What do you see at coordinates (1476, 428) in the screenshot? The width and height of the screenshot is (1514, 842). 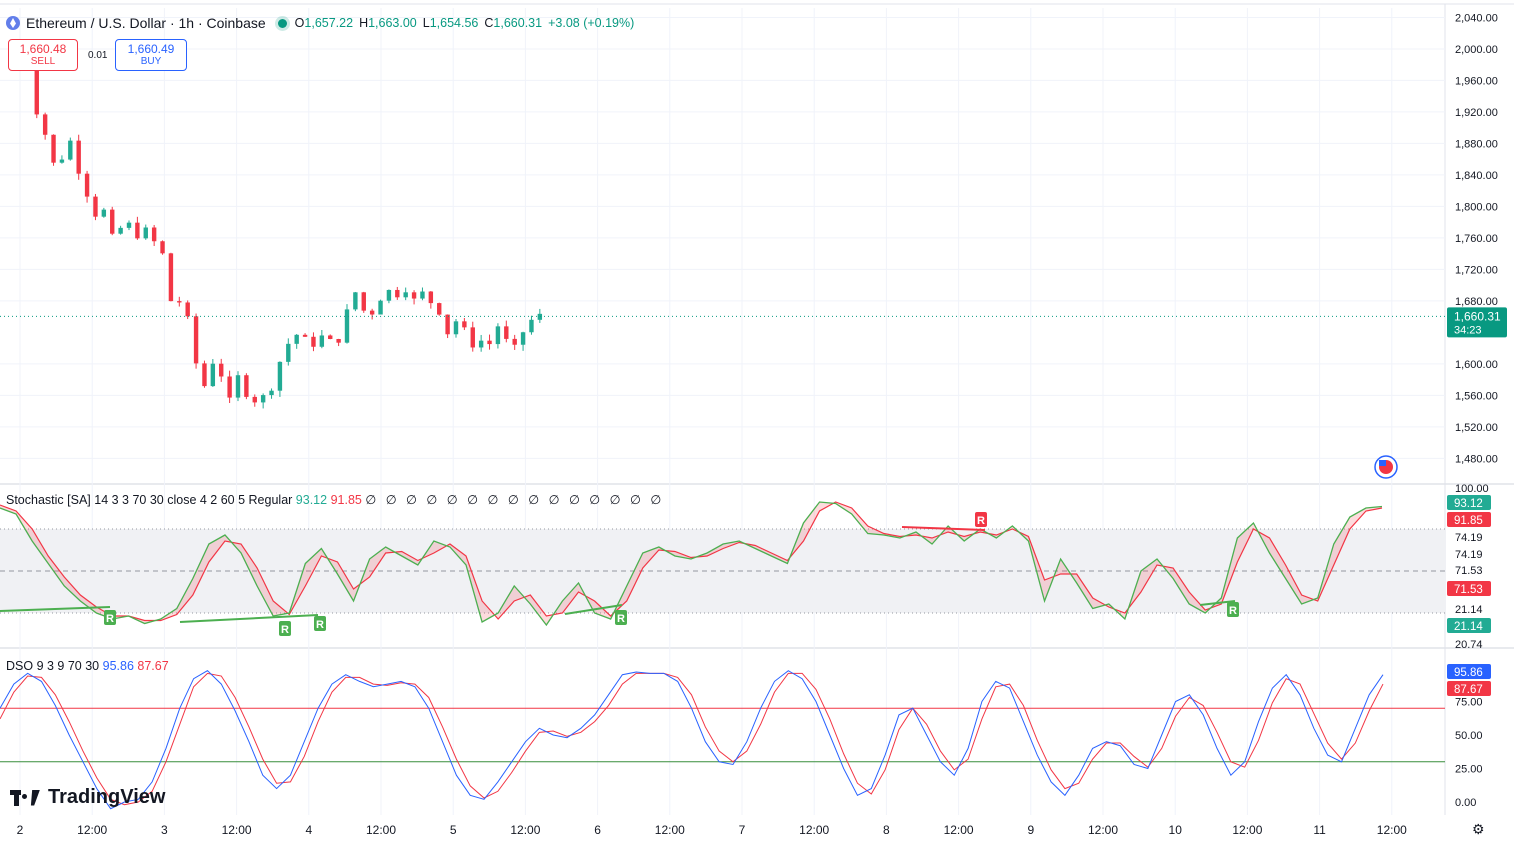 I see `price-tick-label: 1,520.00` at bounding box center [1476, 428].